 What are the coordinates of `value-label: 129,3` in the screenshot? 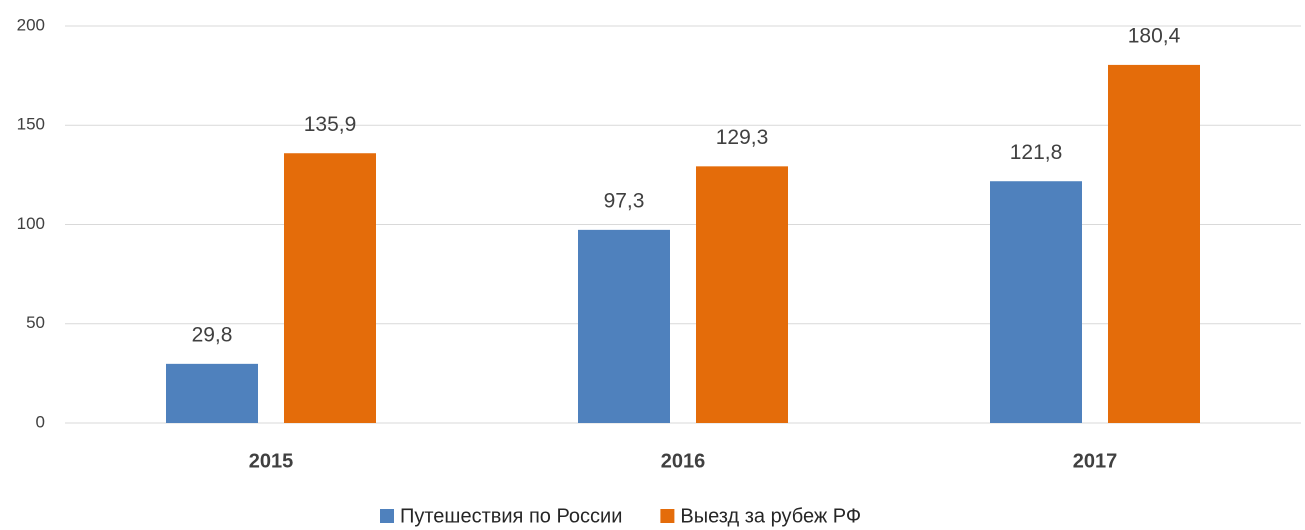 It's located at (742, 137).